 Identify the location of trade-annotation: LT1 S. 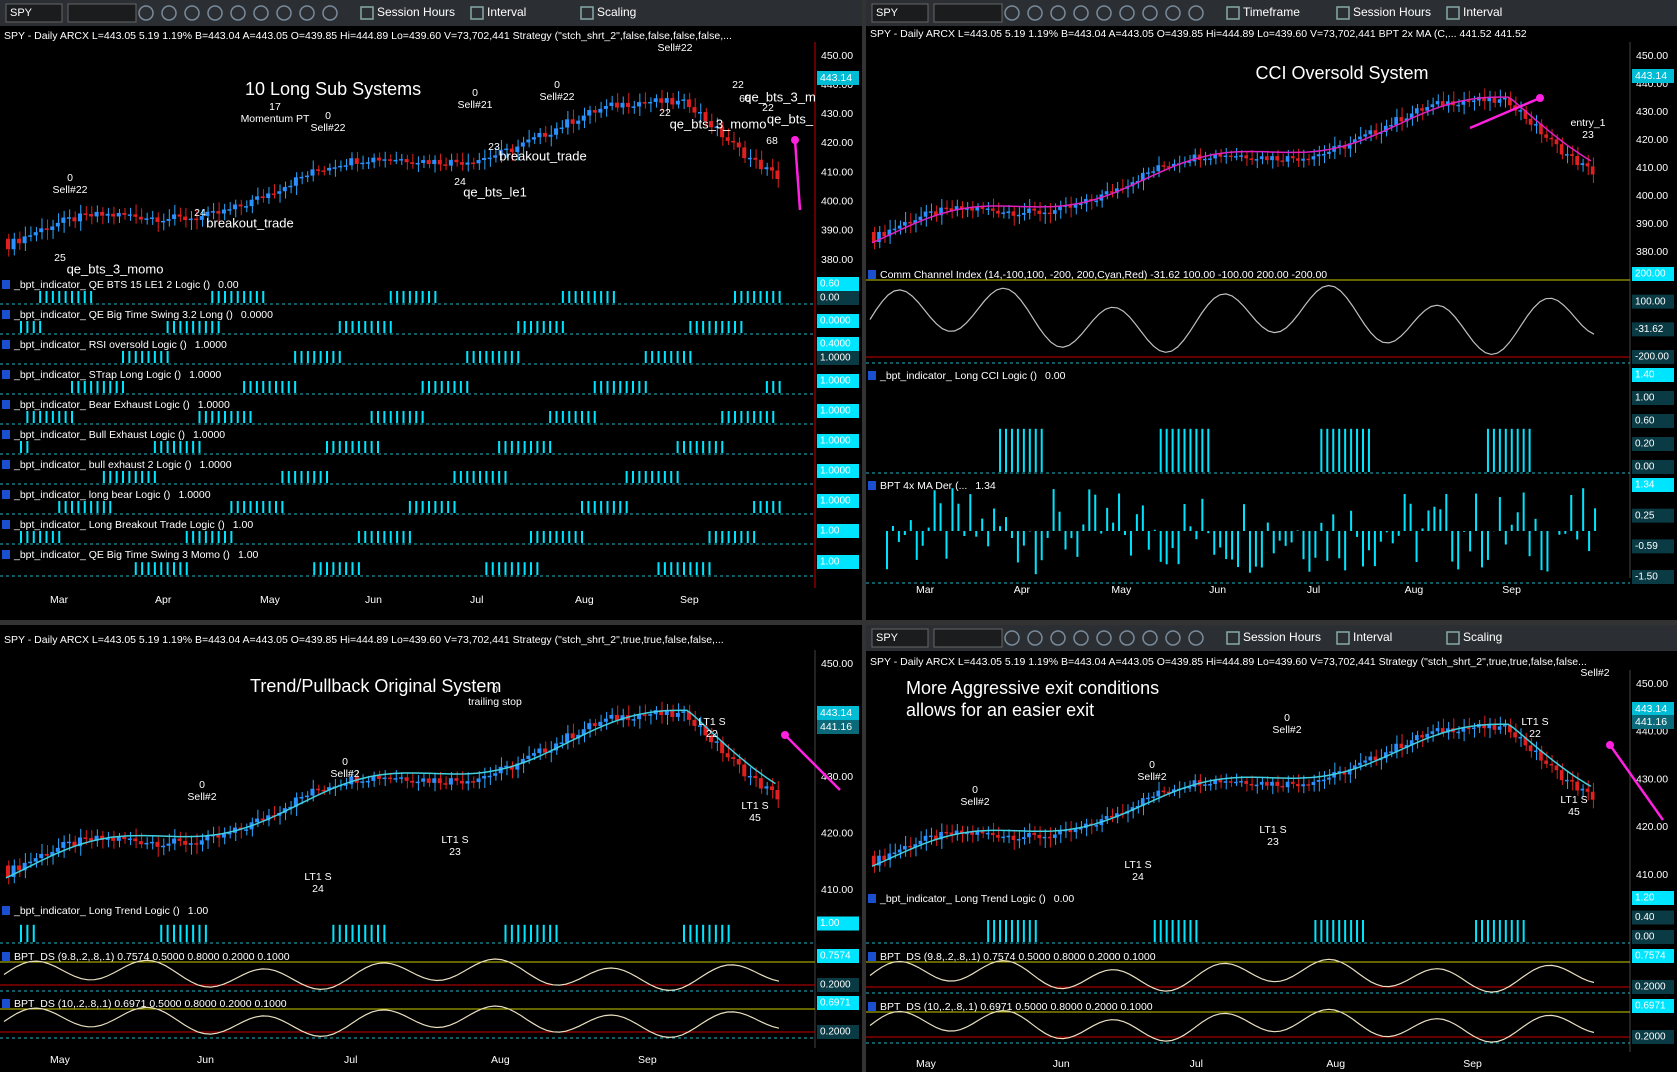
(1573, 800).